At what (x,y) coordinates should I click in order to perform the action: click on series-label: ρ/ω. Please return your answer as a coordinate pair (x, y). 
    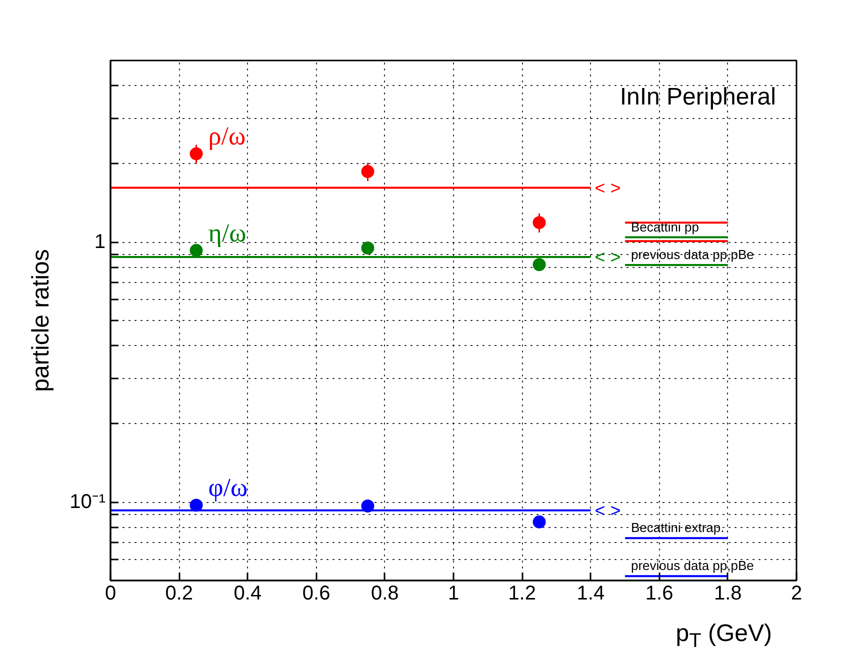
    Looking at the image, I should click on (227, 136).